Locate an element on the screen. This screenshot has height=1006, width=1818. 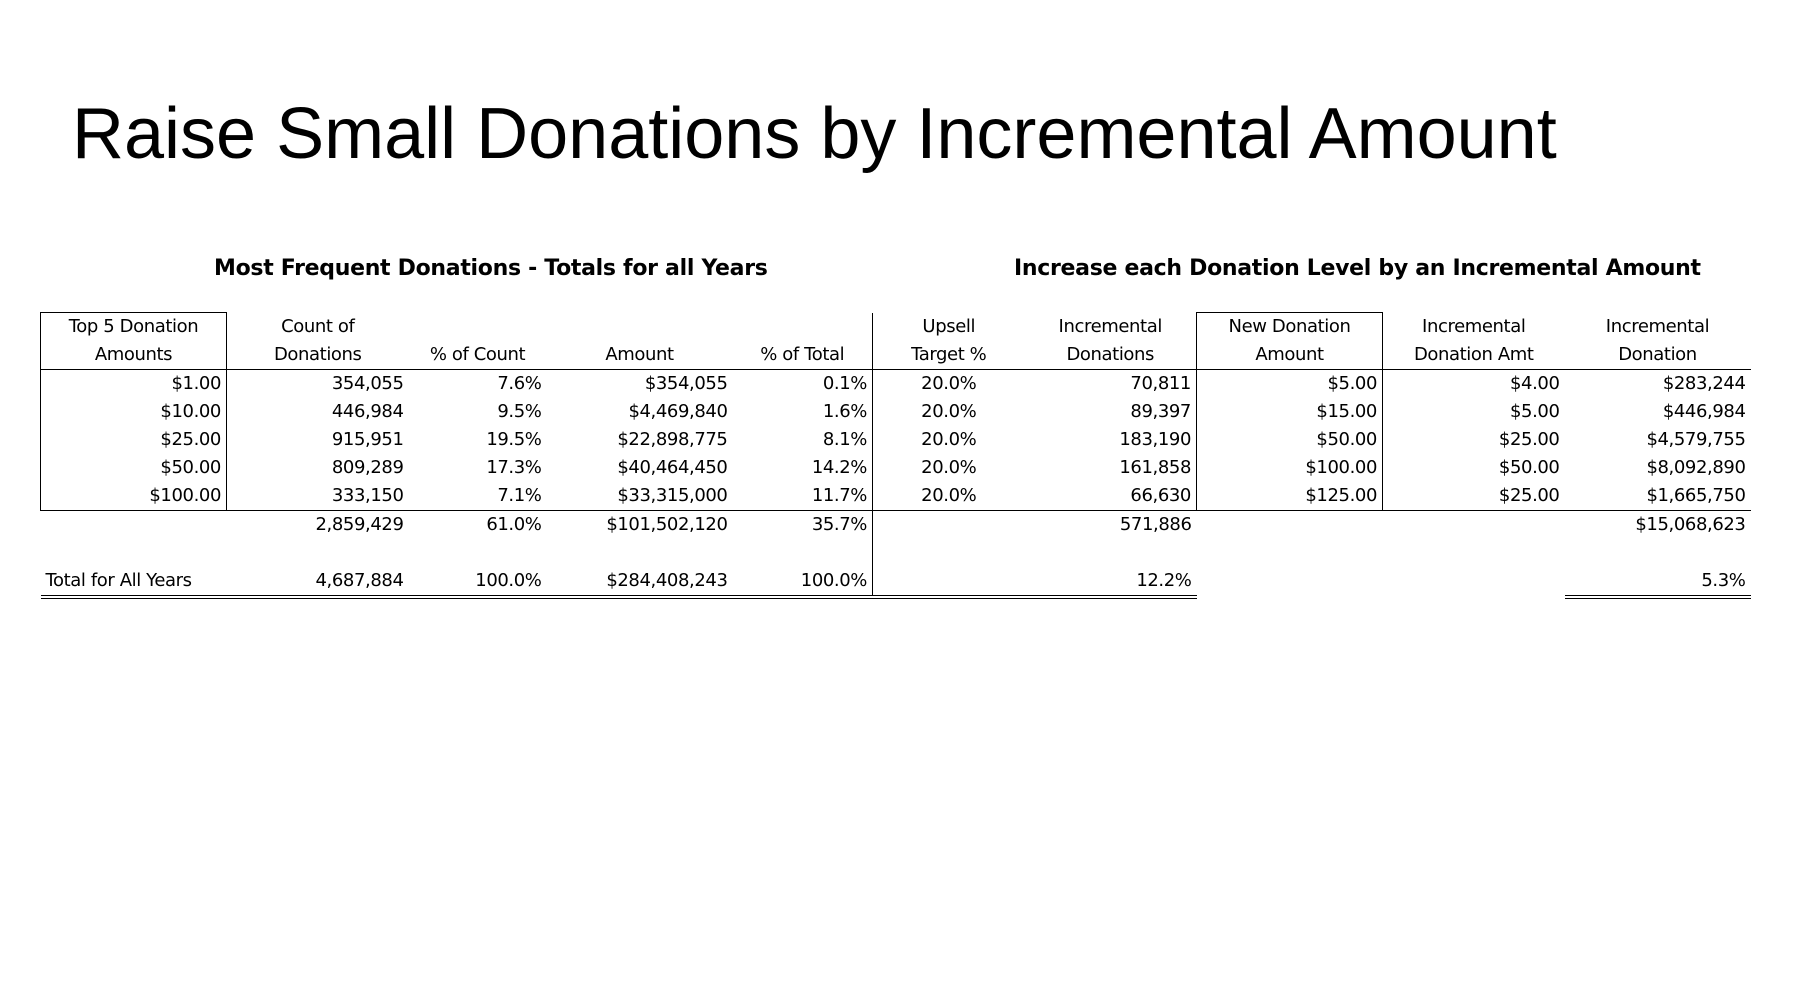
total-pct-total: 100.0% is located at coordinates (802, 583).